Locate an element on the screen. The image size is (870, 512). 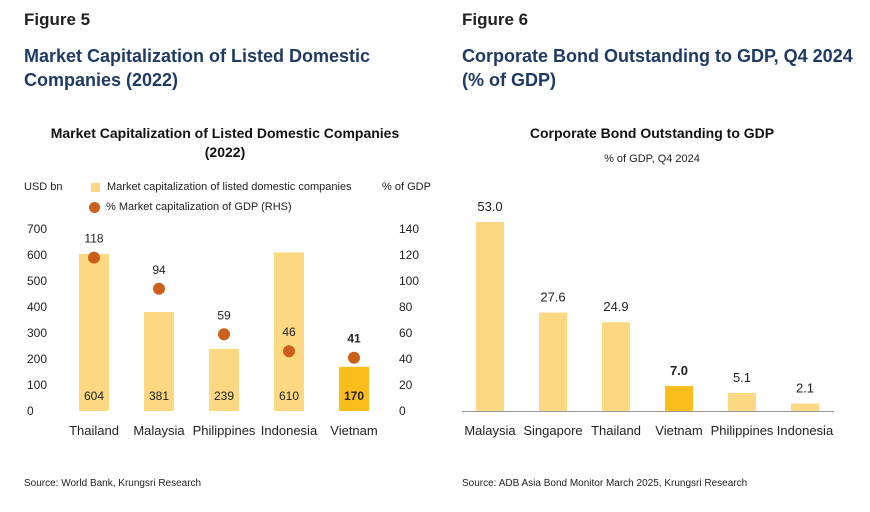
chart-1-left-tick-label: 500 is located at coordinates (37, 281).